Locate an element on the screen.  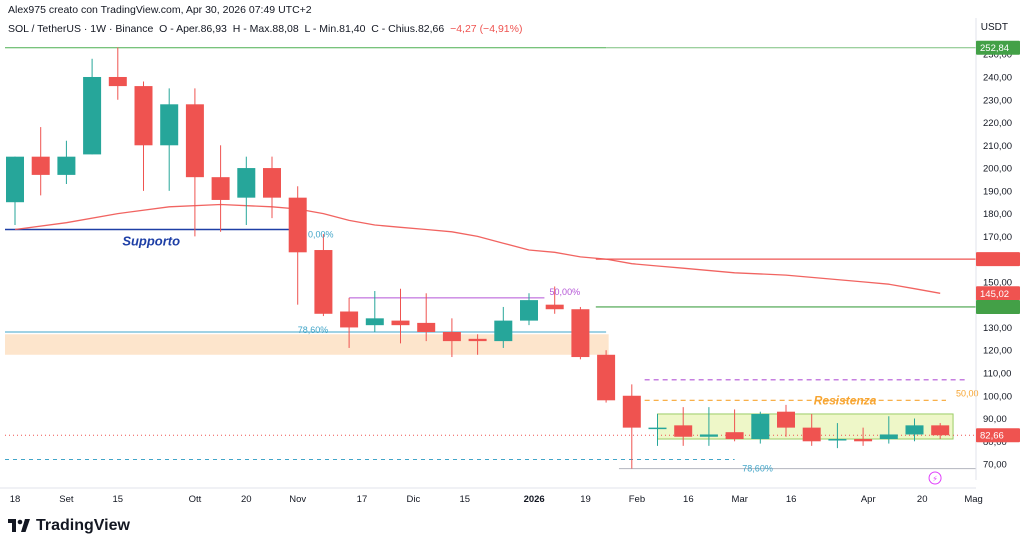
top-line-price-badge: 252,84 is located at coordinates (994, 48).